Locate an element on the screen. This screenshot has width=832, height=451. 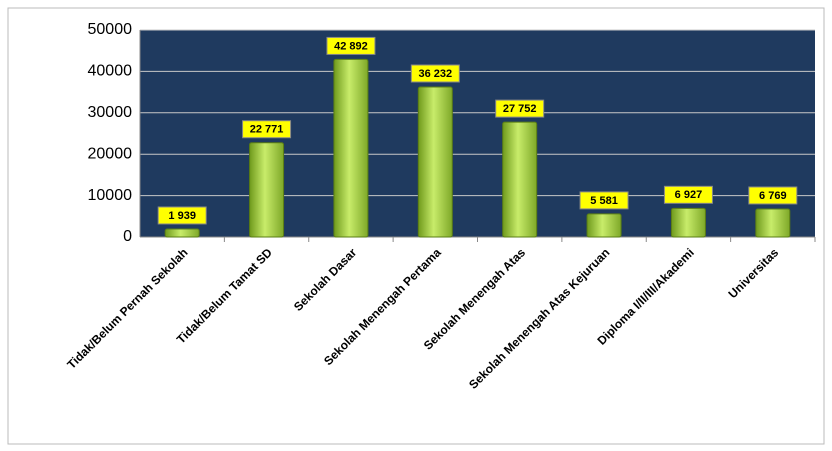
y-tick-label: 10000 is located at coordinates (110, 195).